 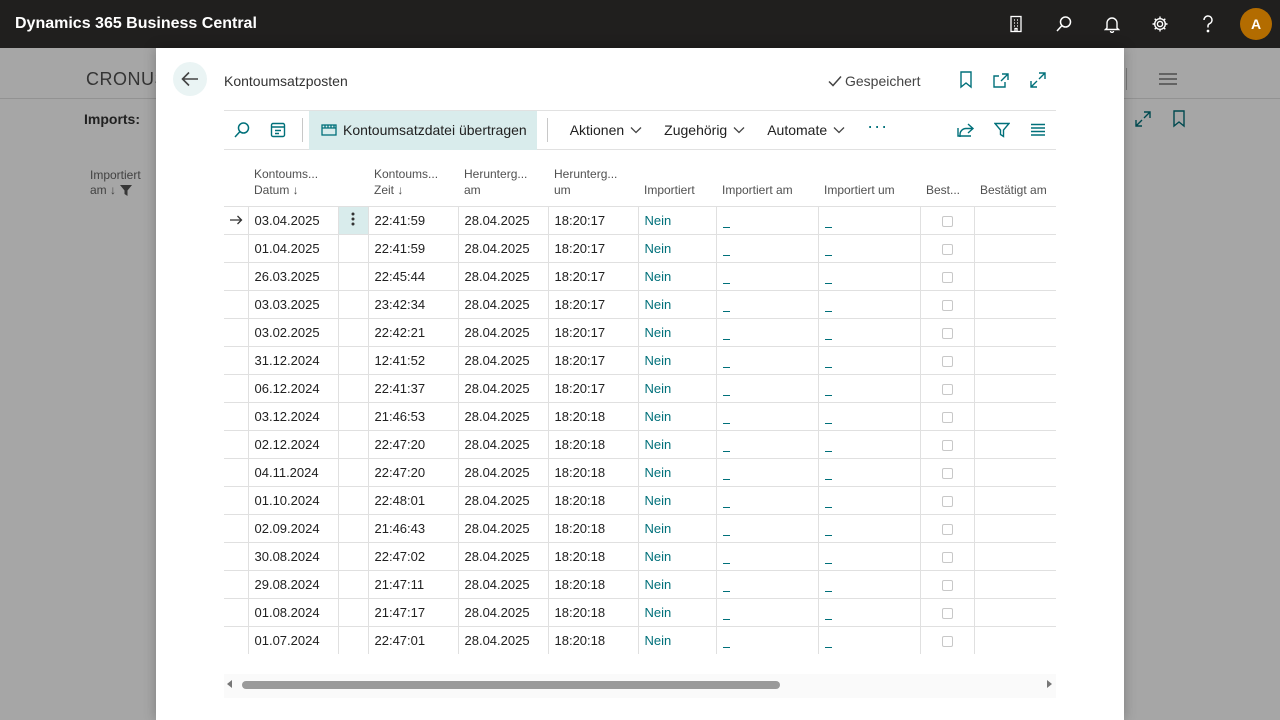 I want to click on cell-statement-time: 22:47:02, so click(x=412, y=555).